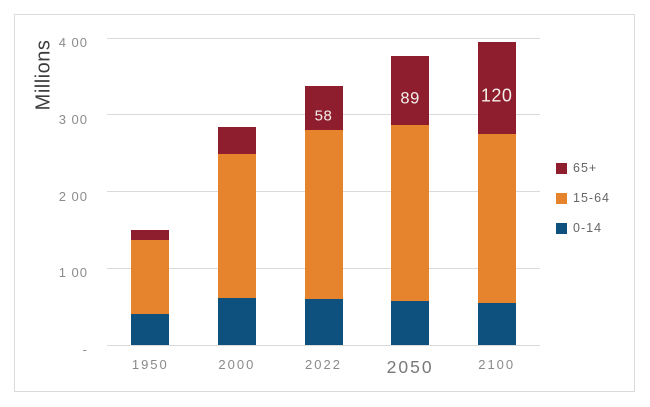 The image size is (650, 407). What do you see at coordinates (237, 364) in the screenshot?
I see `x-tick-2000: 2000` at bounding box center [237, 364].